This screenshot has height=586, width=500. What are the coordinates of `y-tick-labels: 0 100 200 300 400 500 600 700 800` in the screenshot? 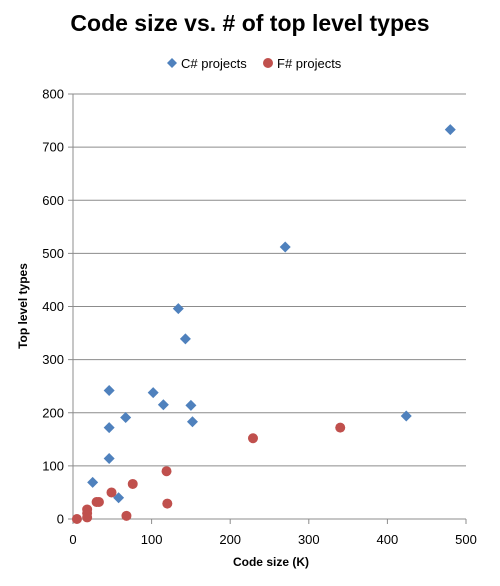 It's located at (53, 307).